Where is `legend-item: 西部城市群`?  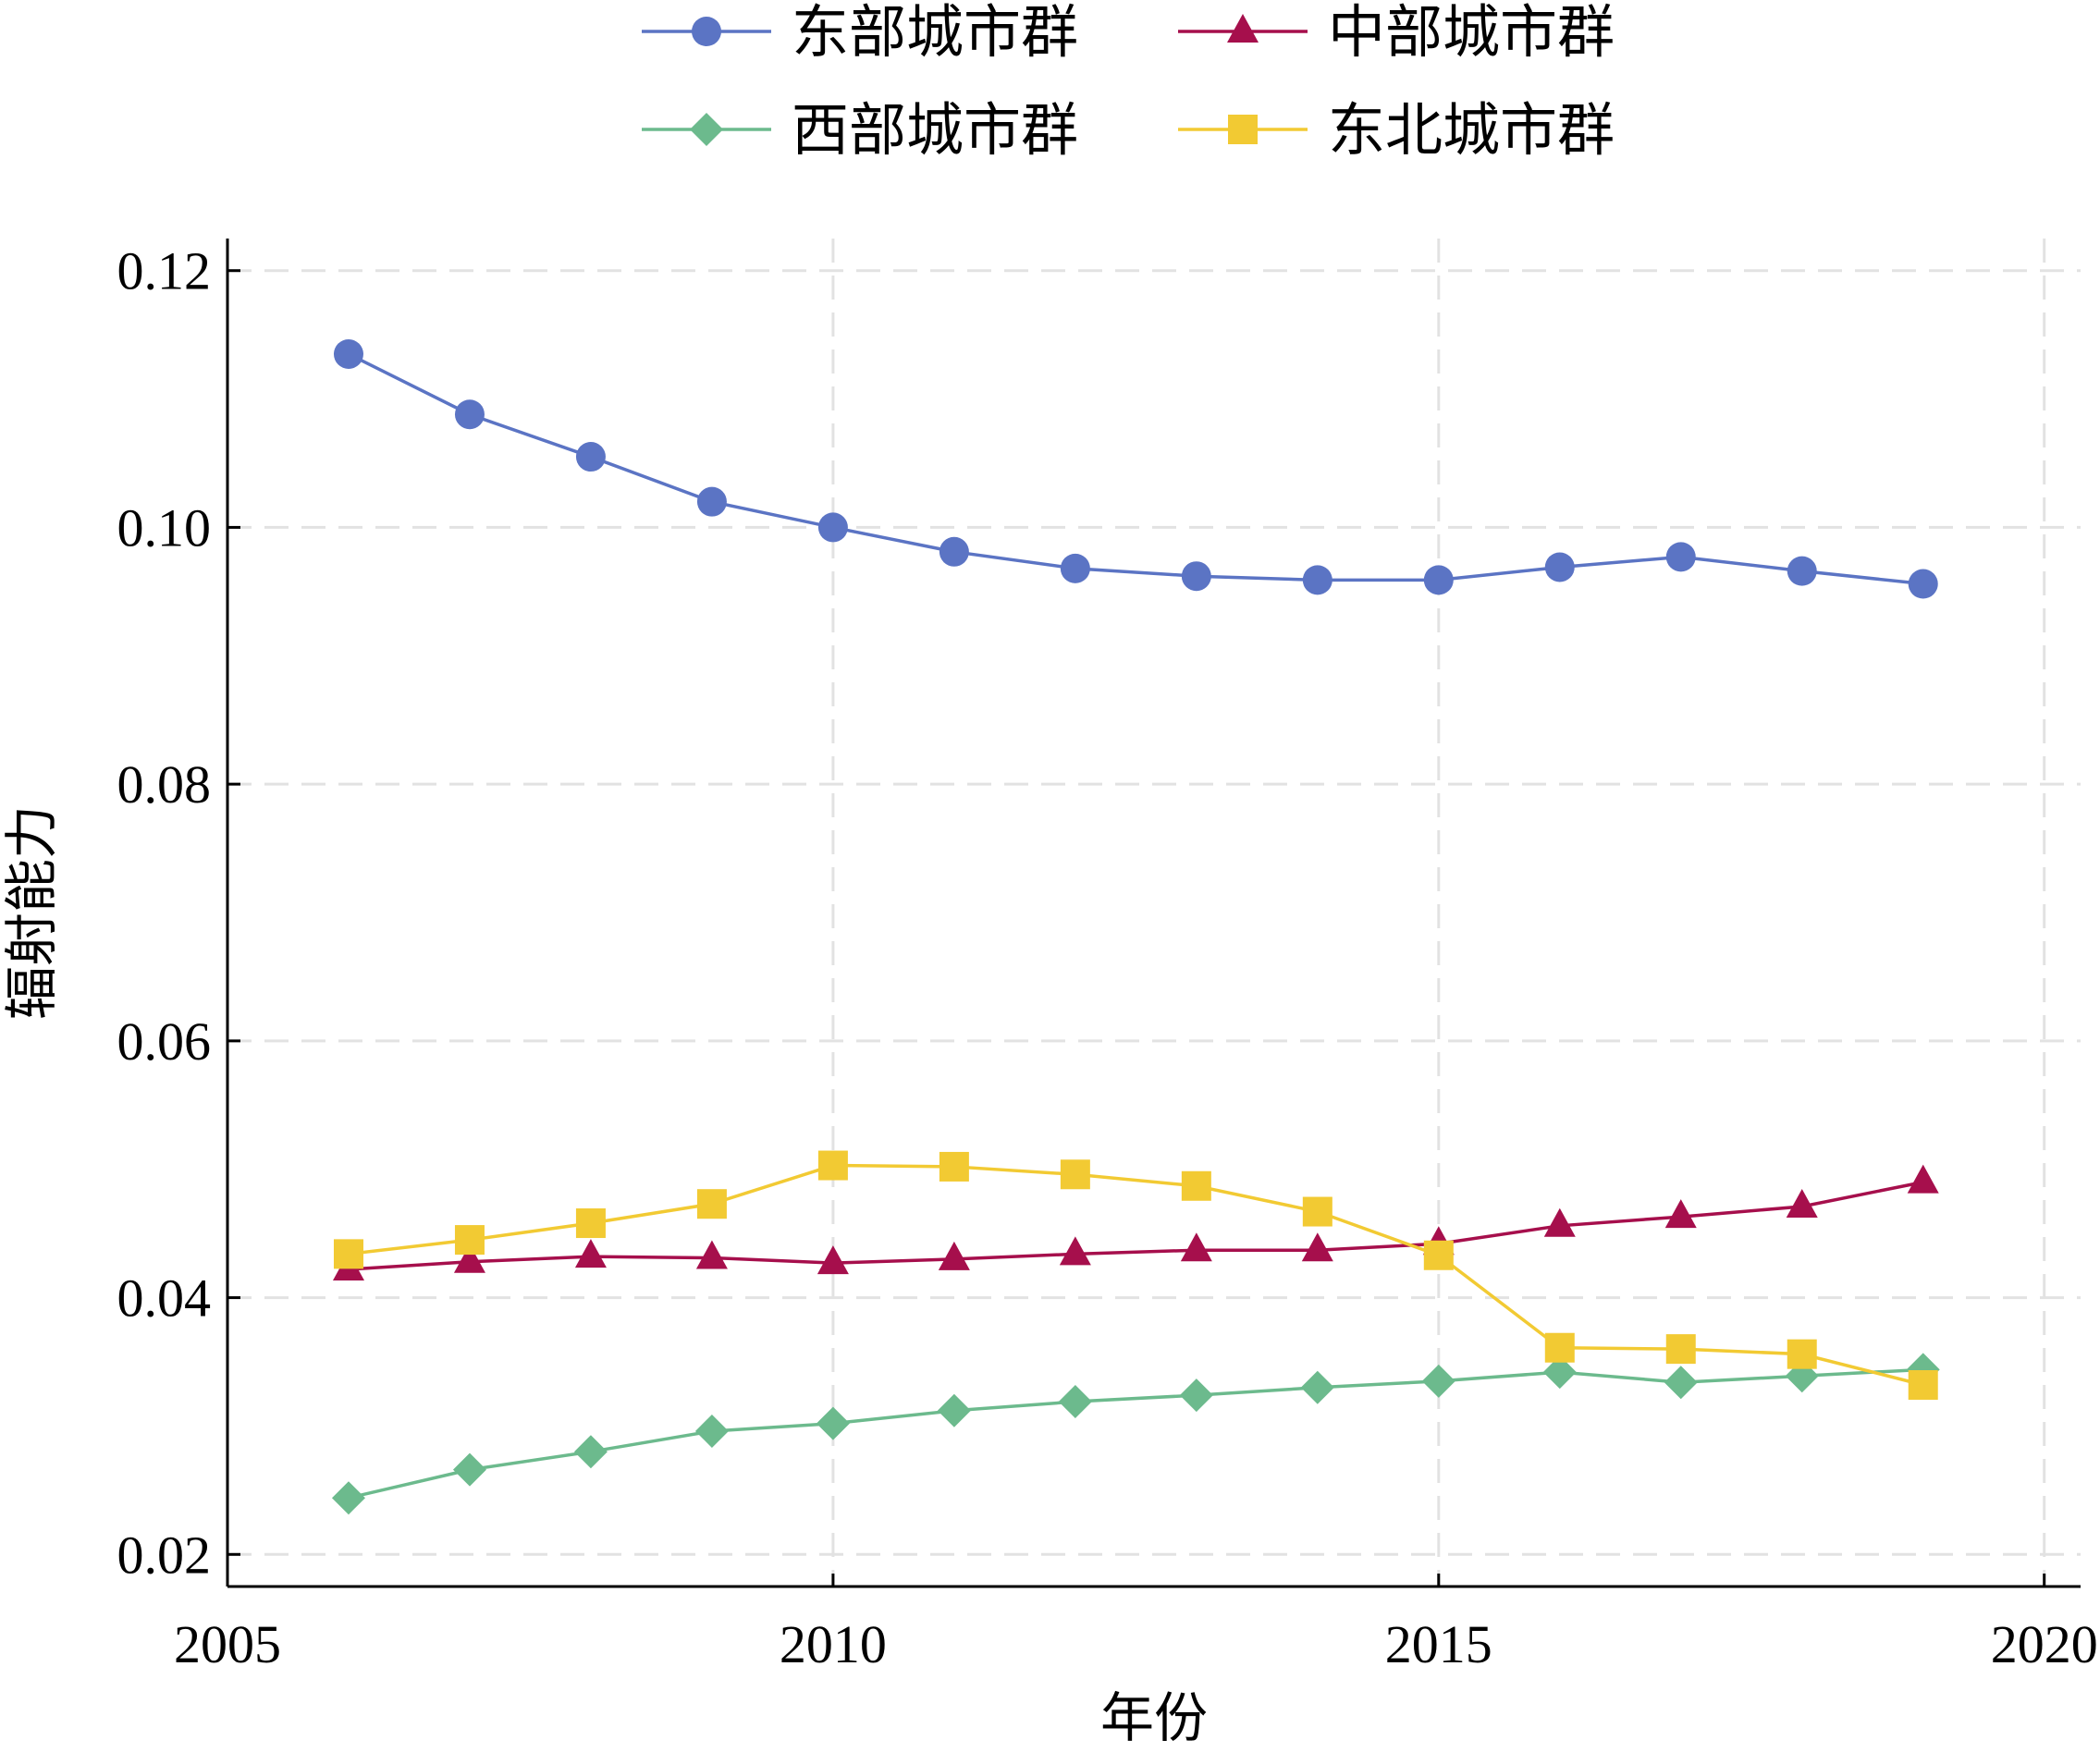 legend-item: 西部城市群 is located at coordinates (860, 130).